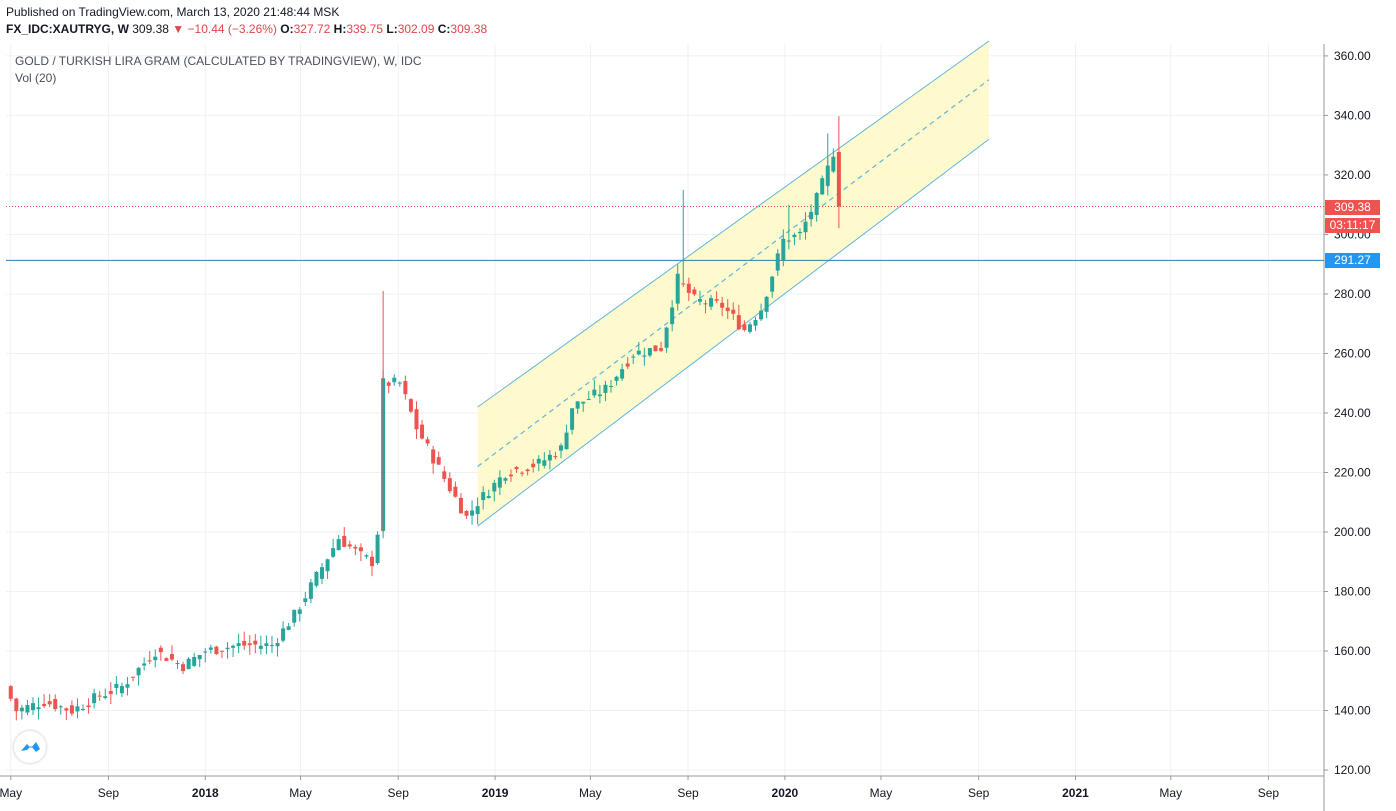 This screenshot has height=811, width=1396. What do you see at coordinates (495, 793) in the screenshot?
I see `x-tick-label: 2019` at bounding box center [495, 793].